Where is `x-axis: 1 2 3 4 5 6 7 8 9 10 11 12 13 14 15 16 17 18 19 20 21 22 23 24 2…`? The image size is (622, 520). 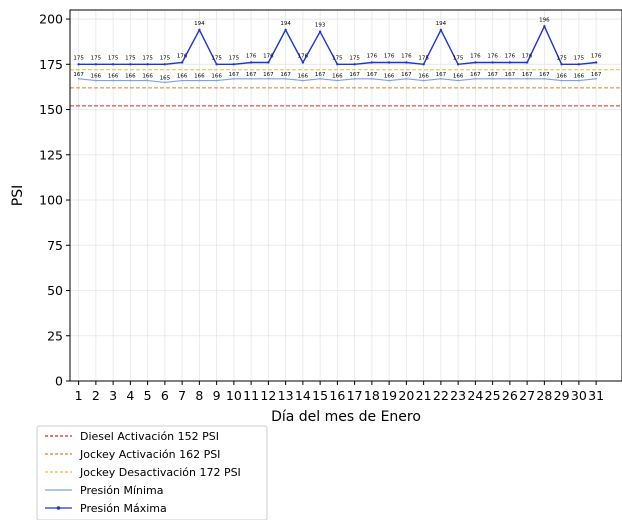
x-axis: 1 2 3 4 5 6 7 8 9 10 11 12 13 14 15 16 17 18 19 20 21 22 23 24 2… is located at coordinates (339, 392).